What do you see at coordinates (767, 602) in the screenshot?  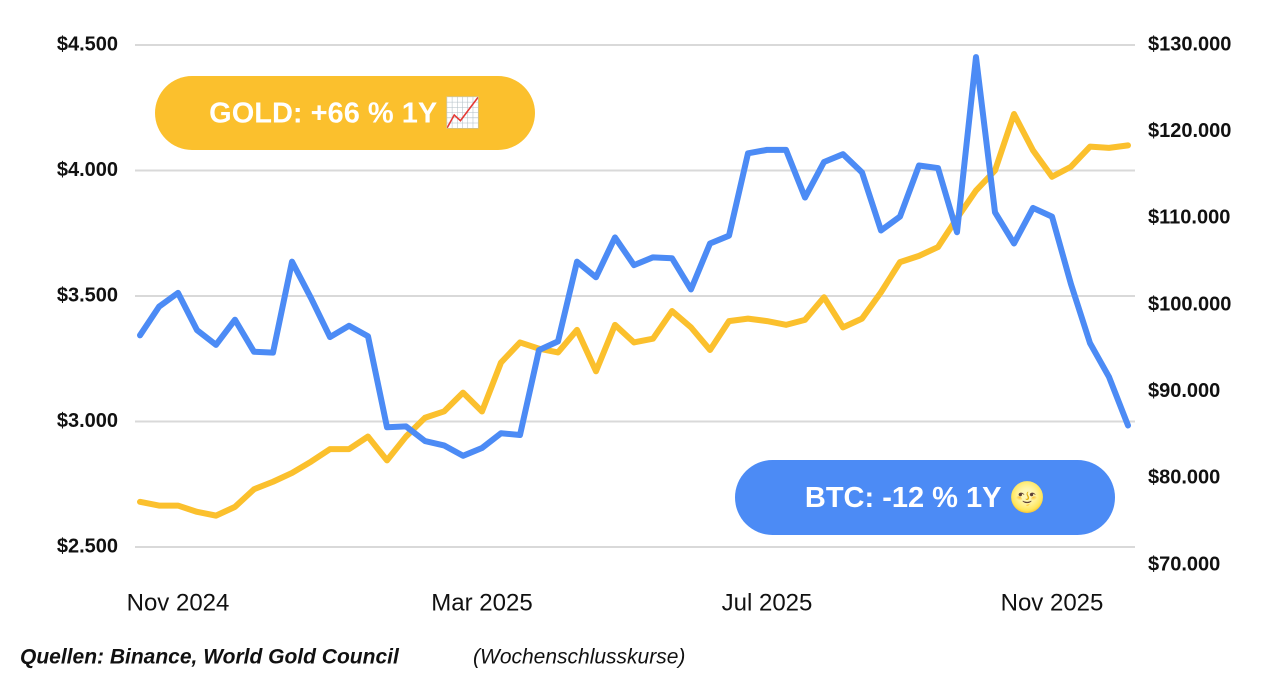 I see `x-tick-label: Jul 2025` at bounding box center [767, 602].